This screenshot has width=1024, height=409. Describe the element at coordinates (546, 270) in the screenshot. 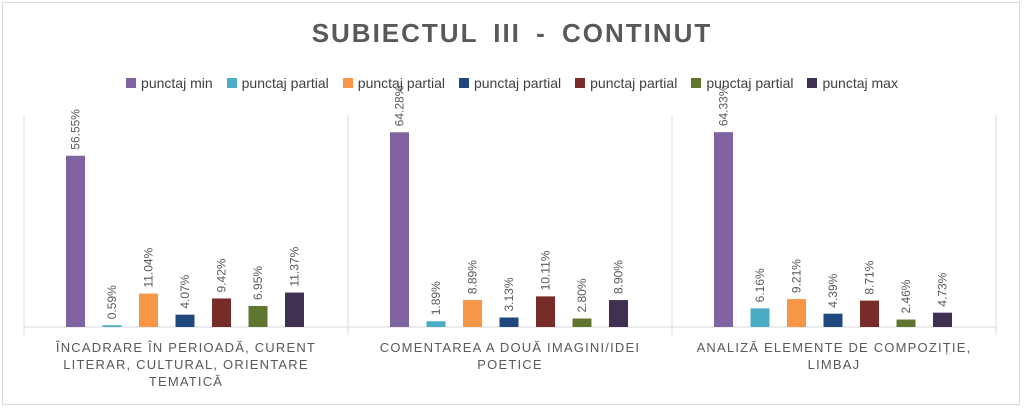

I see `data-label: 10.11%` at that location.